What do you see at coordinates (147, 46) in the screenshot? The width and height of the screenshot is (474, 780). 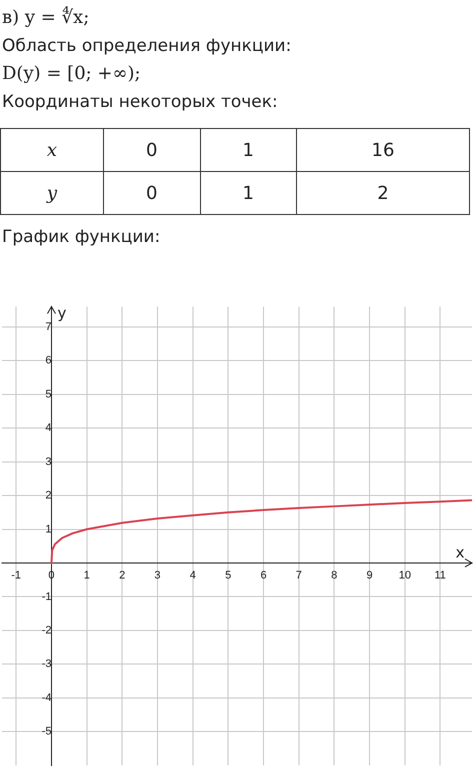 I see `text: Область определения функции:` at bounding box center [147, 46].